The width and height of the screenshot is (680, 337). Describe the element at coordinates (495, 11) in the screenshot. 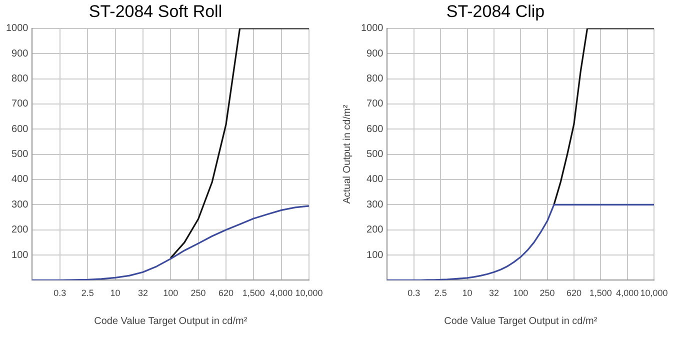

I see `chart-title: ST-2084 Clip` at that location.